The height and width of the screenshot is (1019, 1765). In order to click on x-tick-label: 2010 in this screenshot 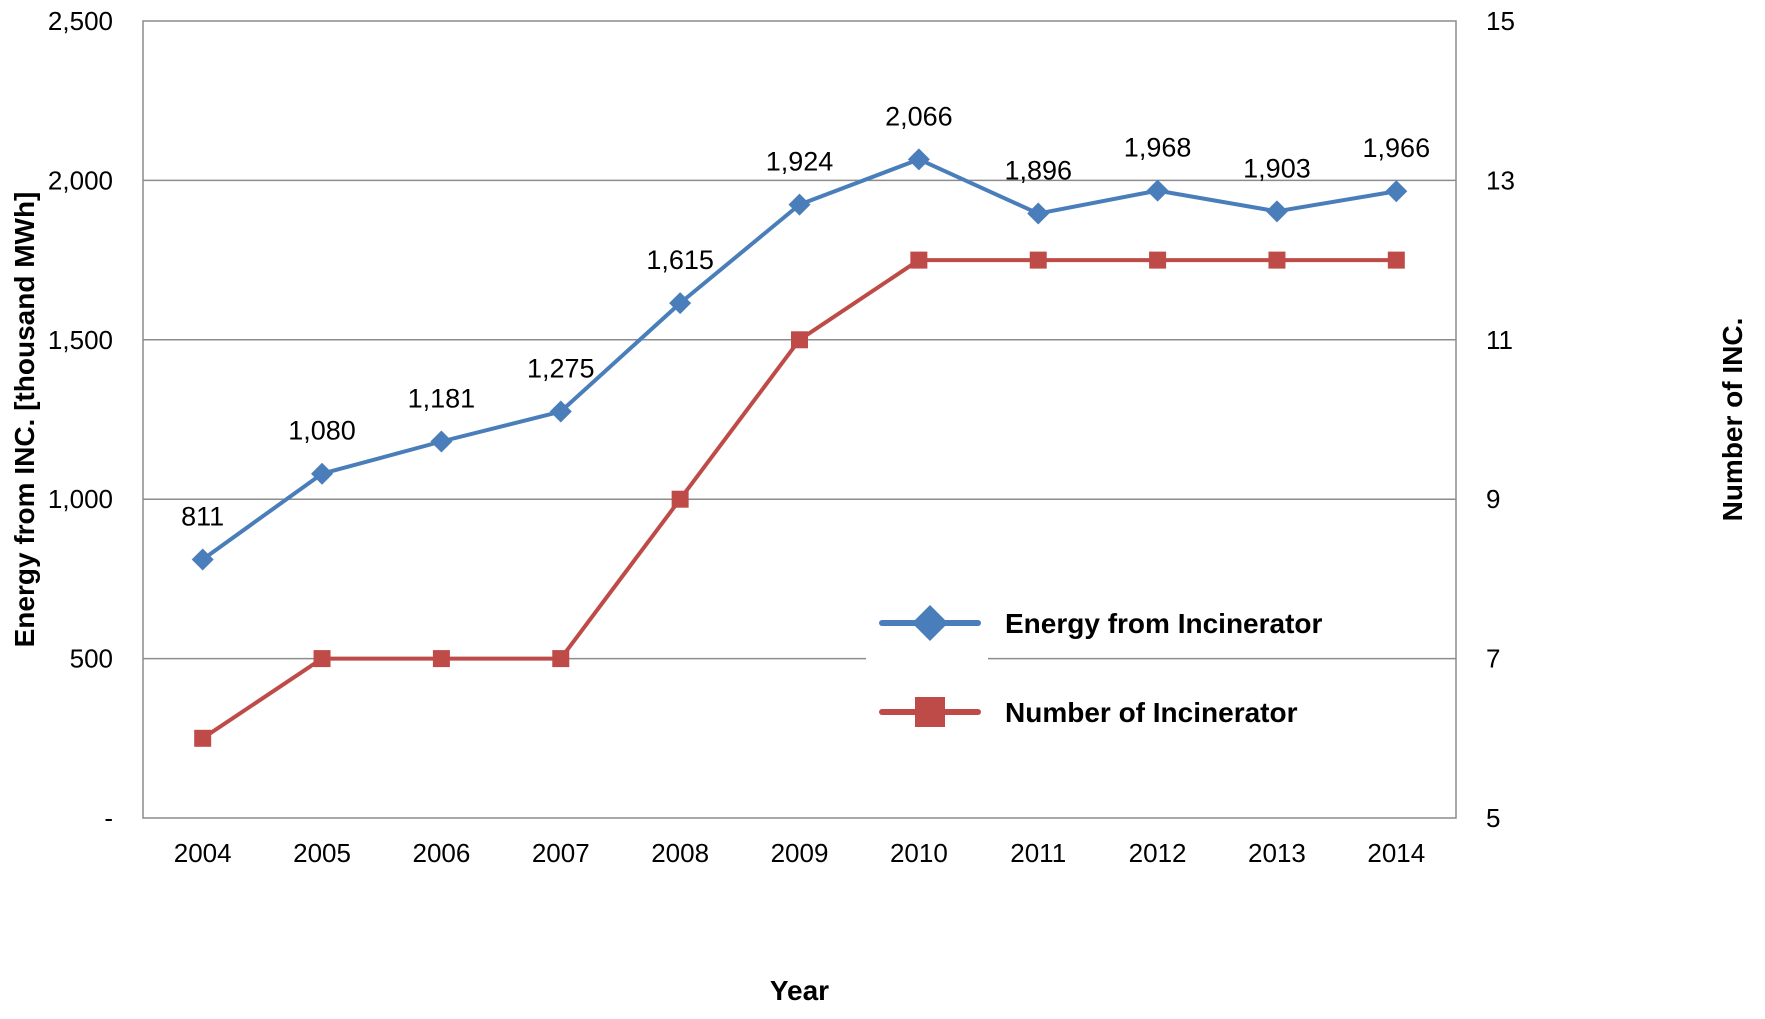, I will do `click(919, 853)`.